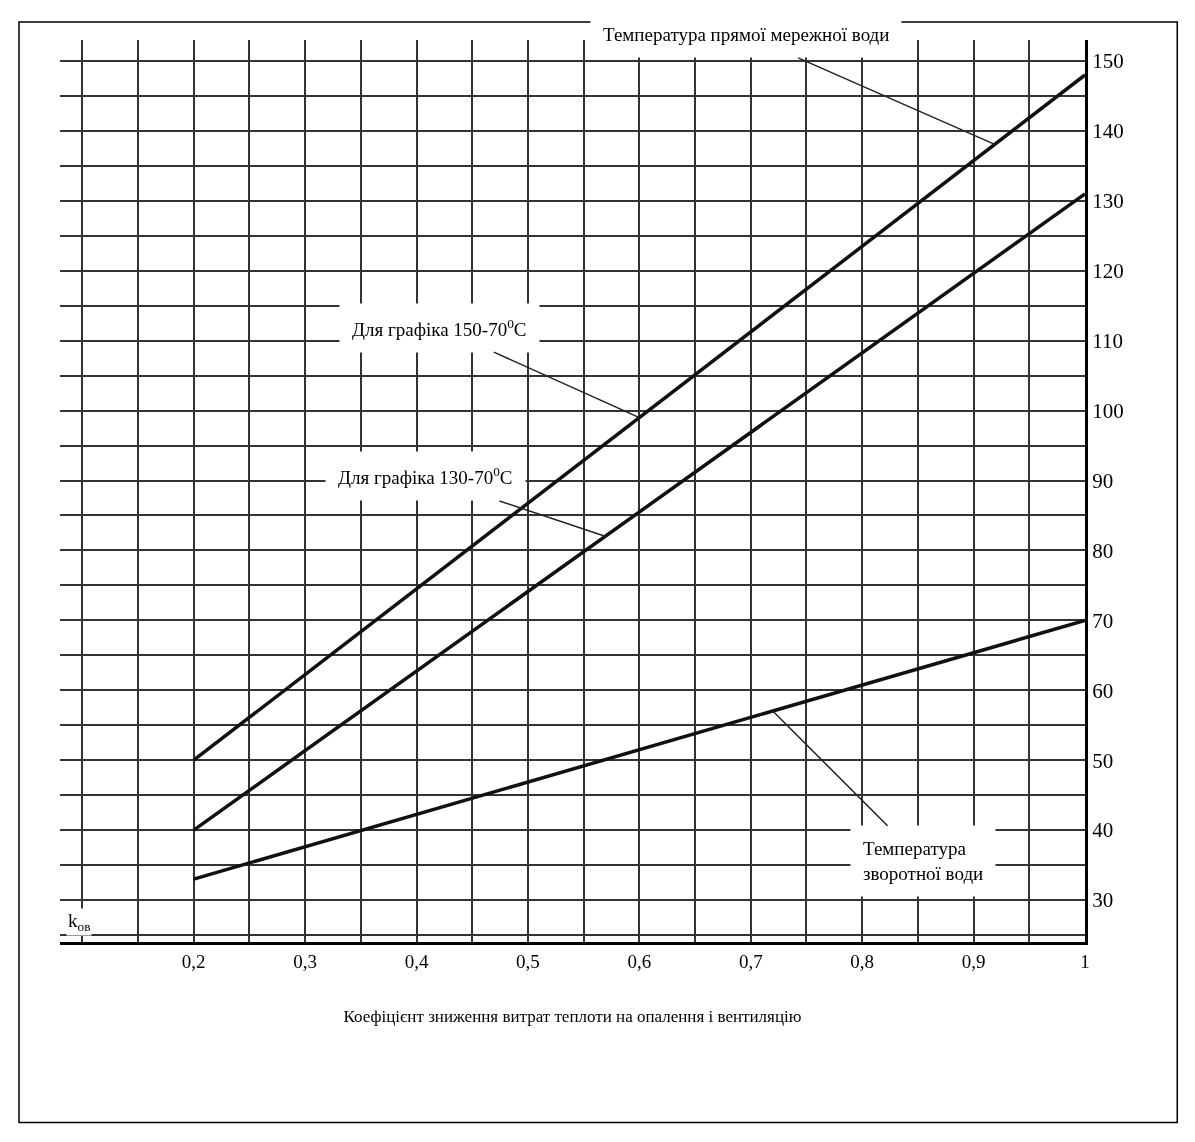 The height and width of the screenshot is (1142, 1195). I want to click on y-tick-label: 140, so click(1108, 131).